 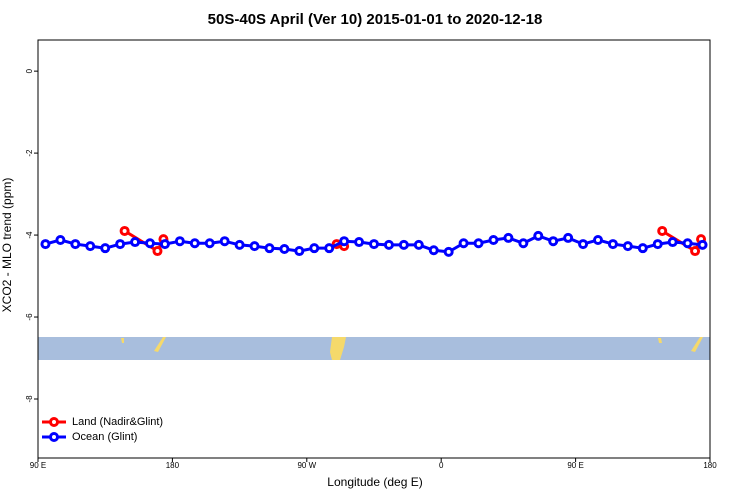 I want to click on map-strip, so click(x=374, y=348).